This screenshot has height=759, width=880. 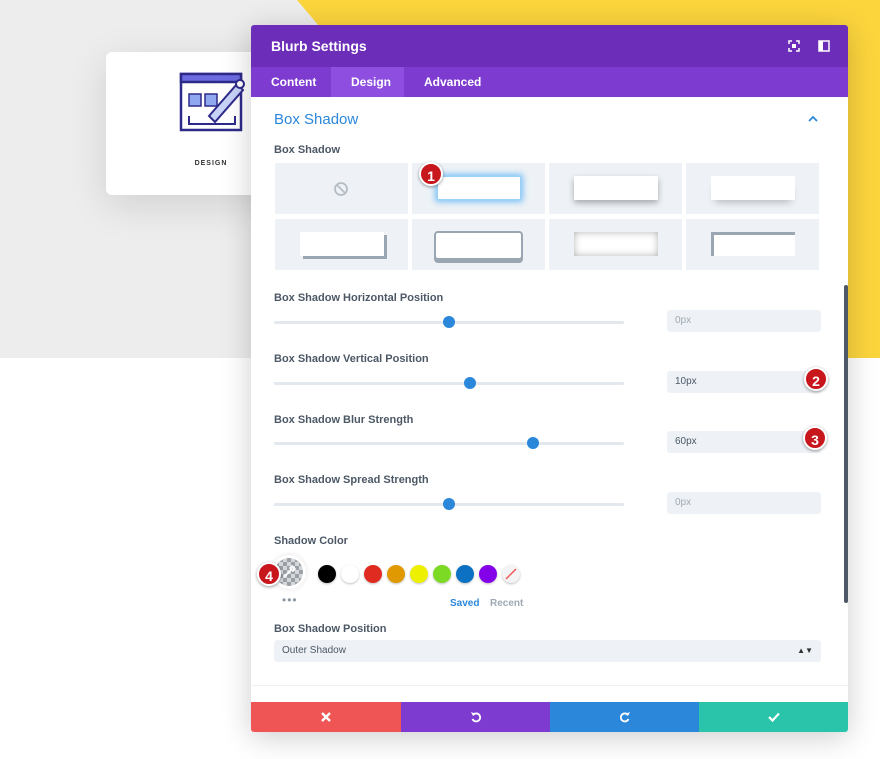 I want to click on undo-icon, so click(x=476, y=717).